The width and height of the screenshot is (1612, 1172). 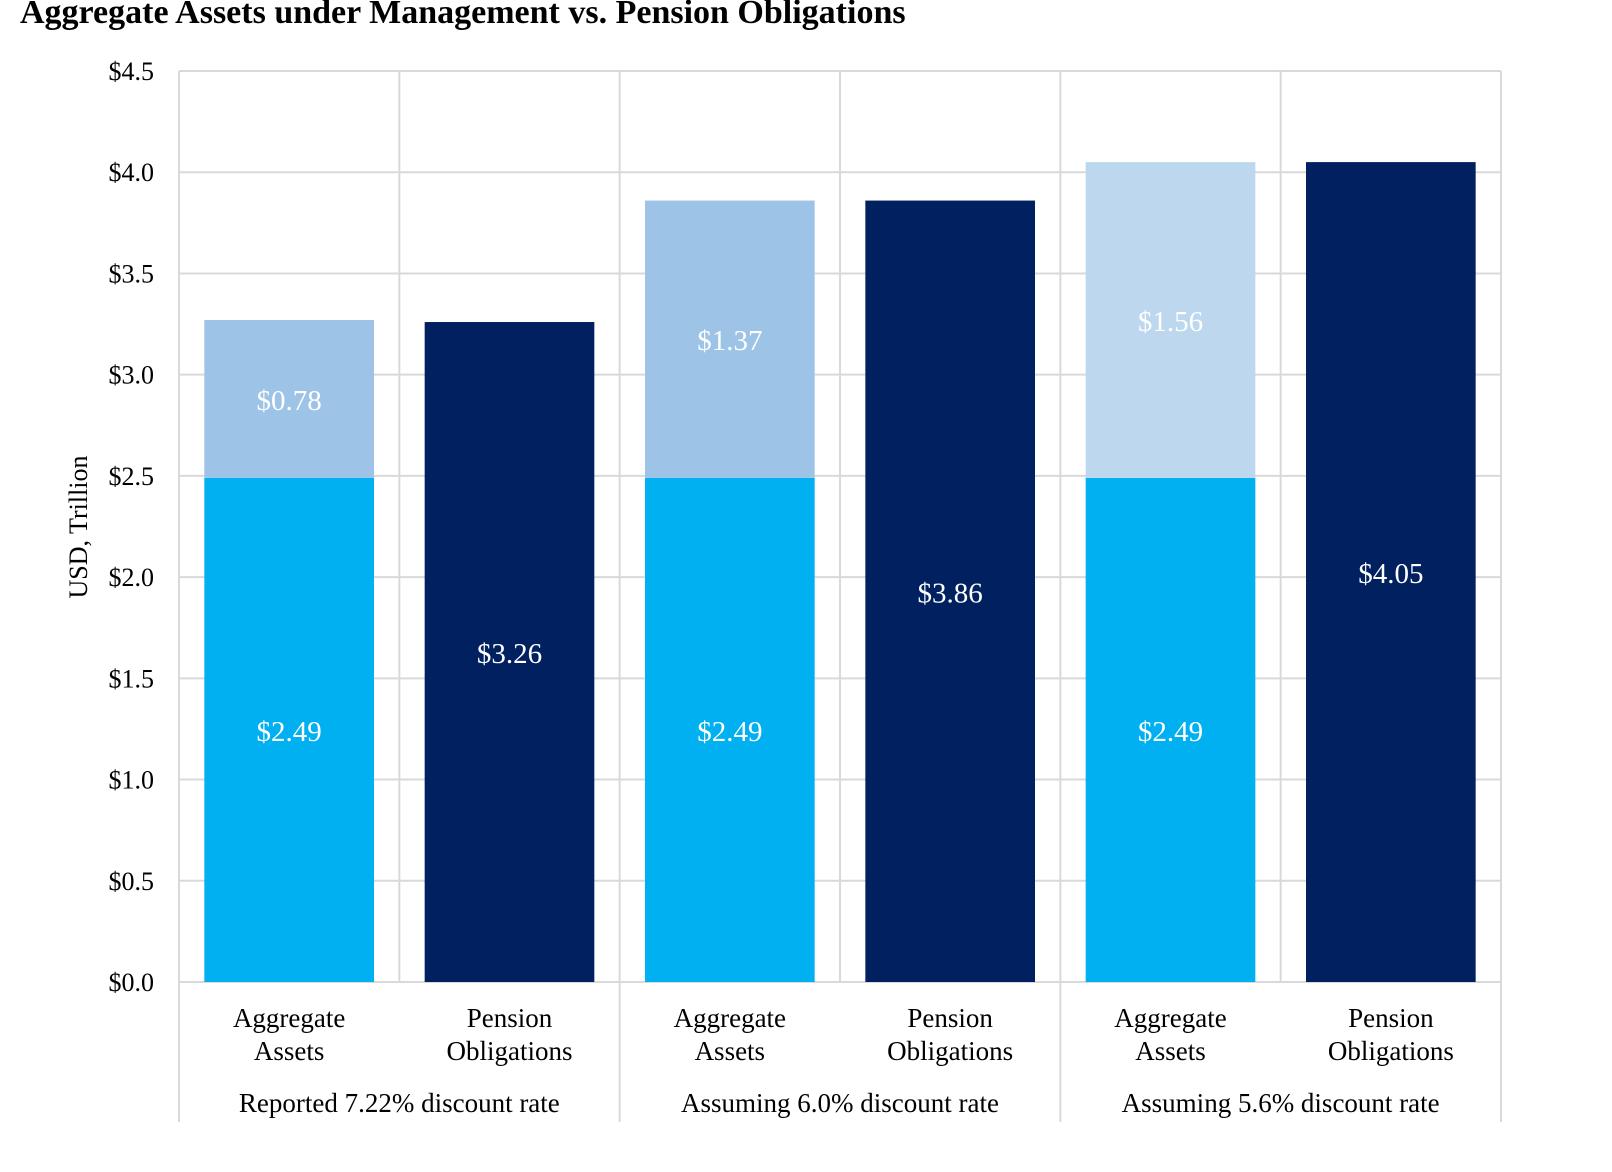 What do you see at coordinates (399, 1103) in the screenshot?
I see `group-label: Reported 7.22% discount rate` at bounding box center [399, 1103].